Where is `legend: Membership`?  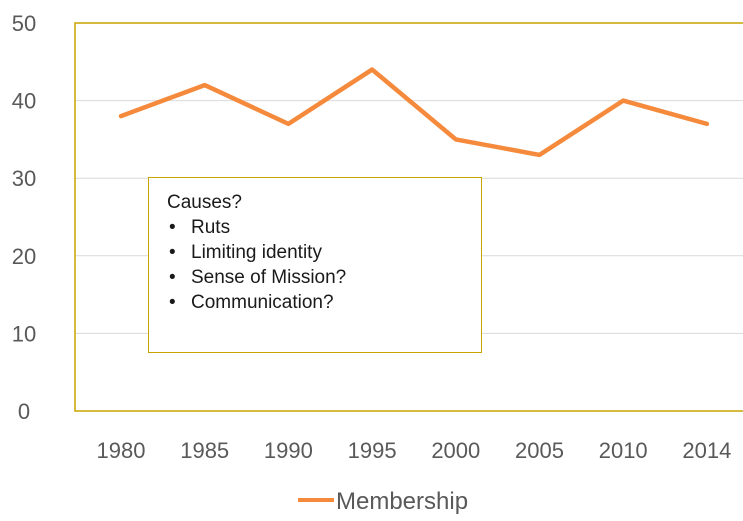
legend: Membership is located at coordinates (383, 501).